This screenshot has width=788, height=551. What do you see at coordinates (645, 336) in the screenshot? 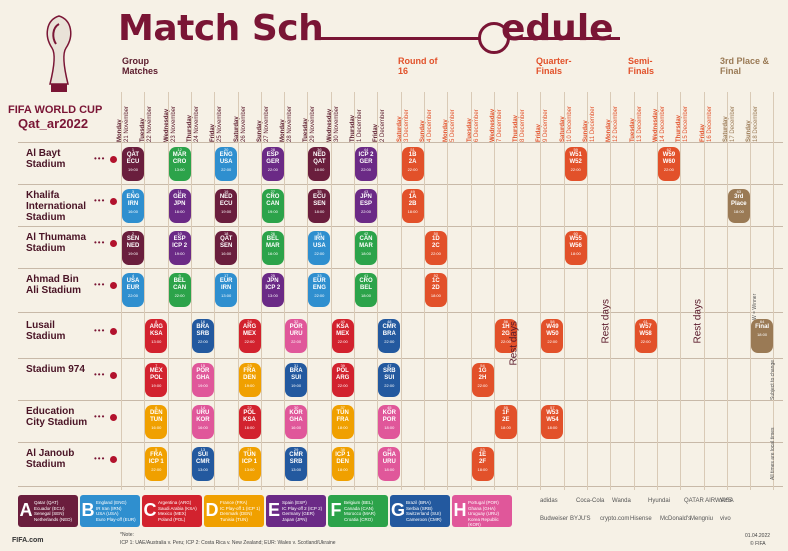
I see `match-card: 61 W57 W58 22:00` at bounding box center [645, 336].